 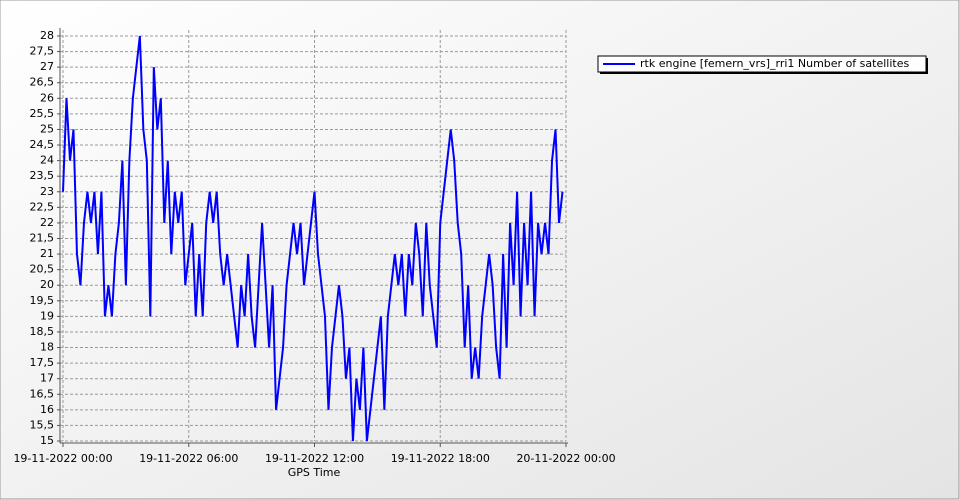 I want to click on x-tick-label: 20-11-2022 00:00, so click(x=565, y=458).